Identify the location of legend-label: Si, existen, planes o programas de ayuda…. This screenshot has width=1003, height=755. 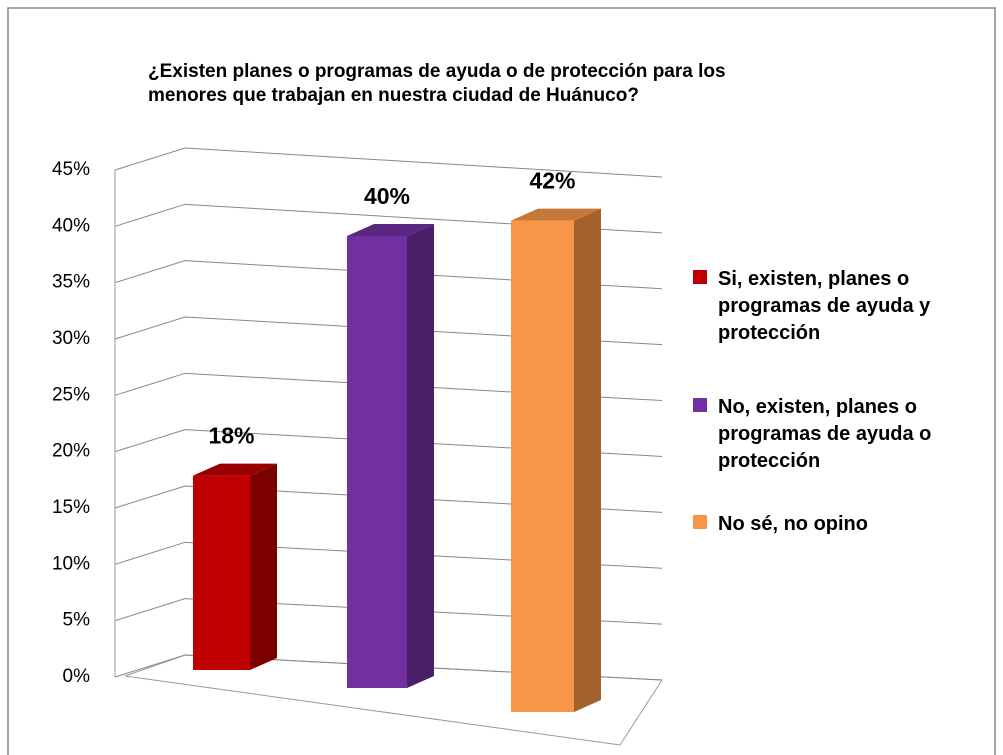
(824, 306).